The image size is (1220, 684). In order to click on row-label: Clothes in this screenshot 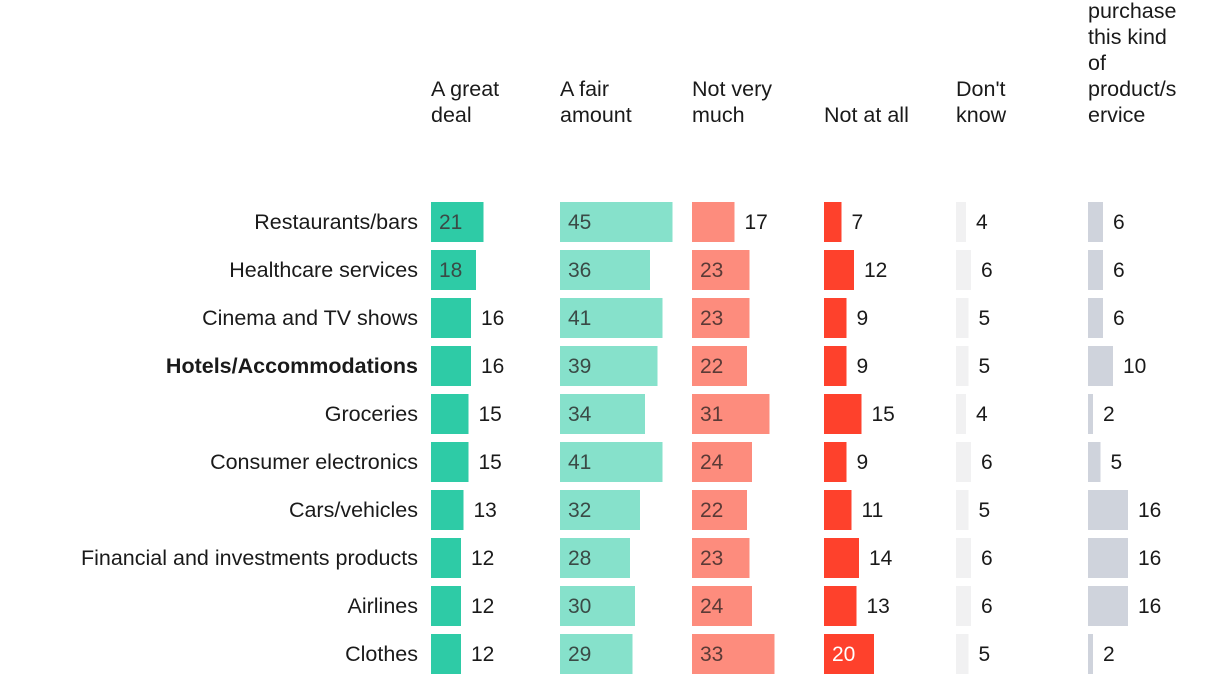, I will do `click(381, 654)`.